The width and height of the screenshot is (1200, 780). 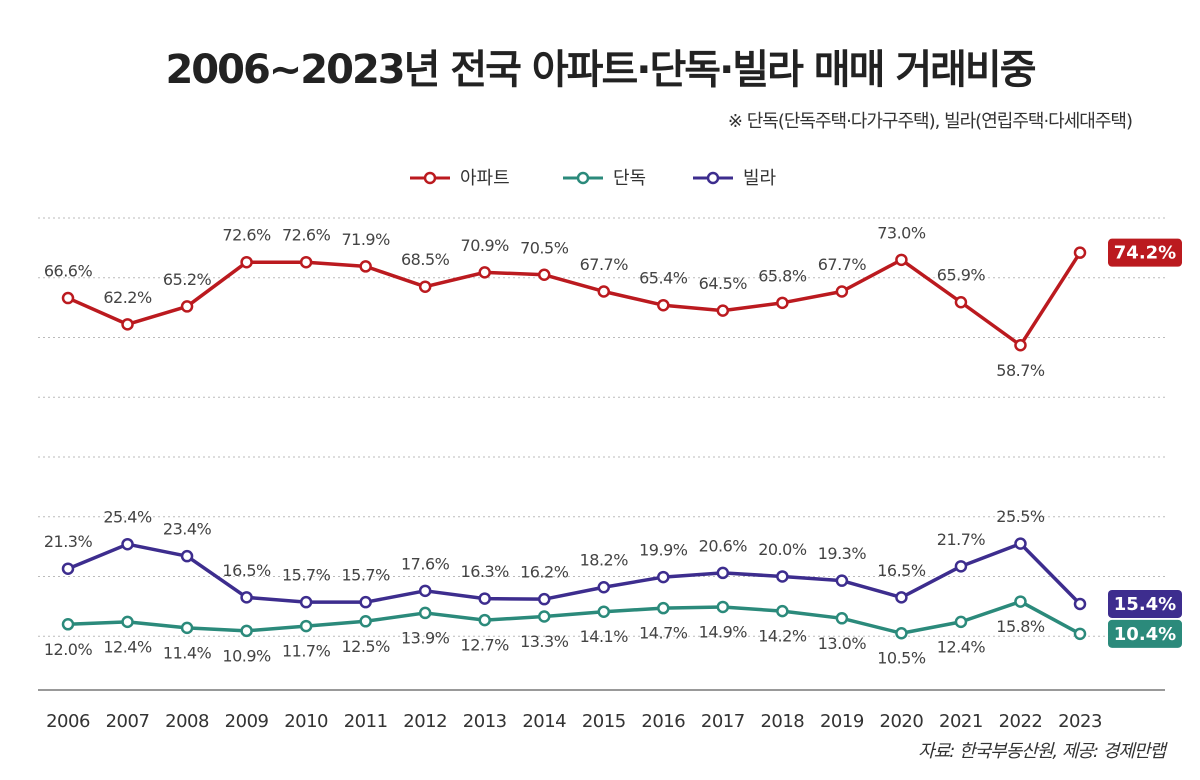 What do you see at coordinates (187, 279) in the screenshot?
I see `data-label: 65.2%` at bounding box center [187, 279].